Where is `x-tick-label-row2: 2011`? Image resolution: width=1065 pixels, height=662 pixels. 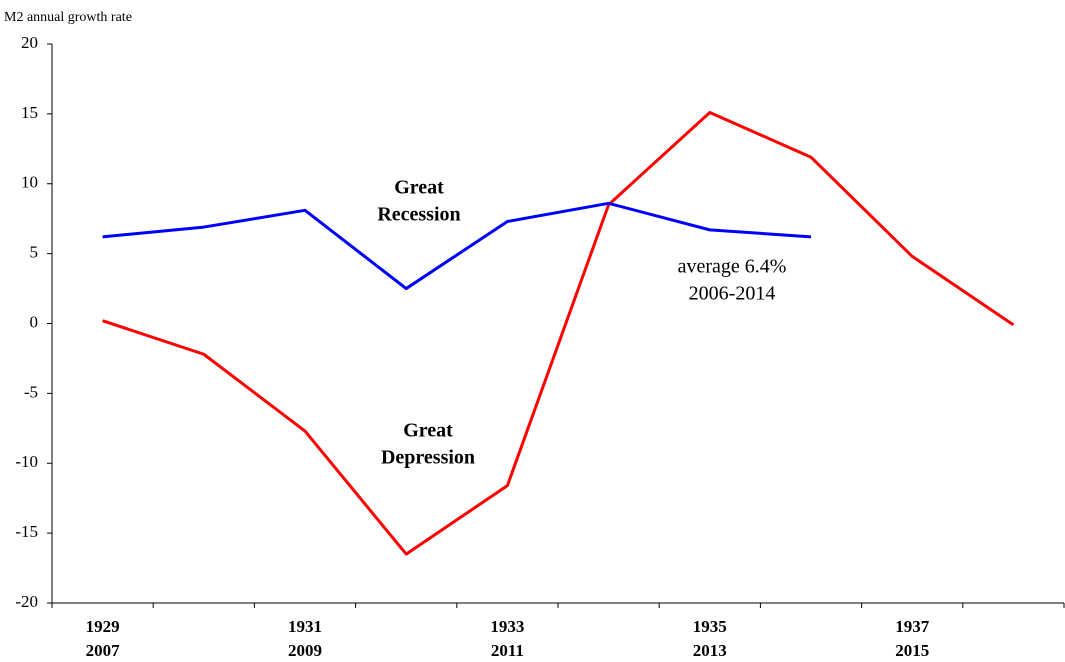
x-tick-label-row2: 2011 is located at coordinates (507, 650).